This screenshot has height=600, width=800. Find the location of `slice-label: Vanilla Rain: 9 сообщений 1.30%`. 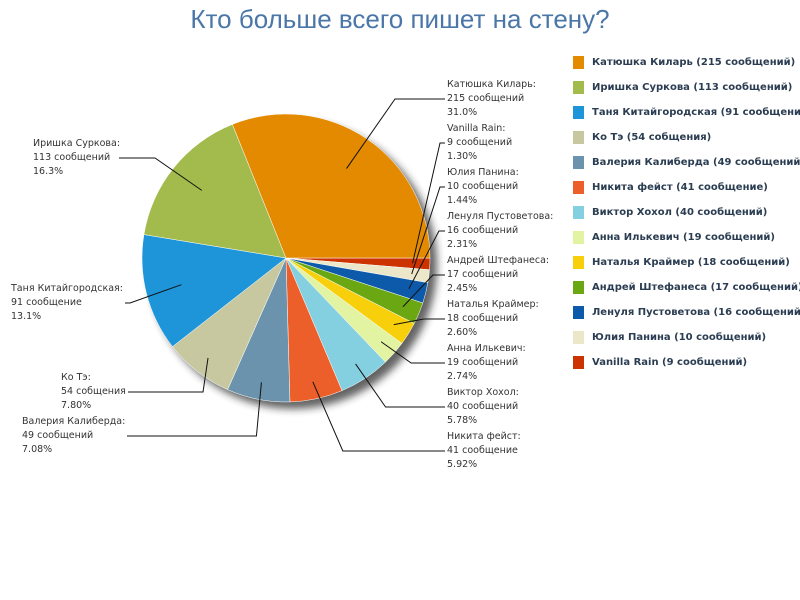

slice-label: Vanilla Rain: 9 сообщений 1.30% is located at coordinates (479, 143).